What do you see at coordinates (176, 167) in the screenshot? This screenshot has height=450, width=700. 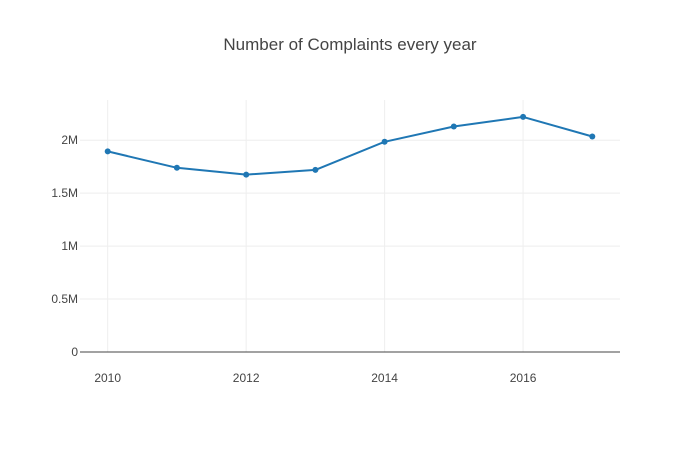 I see `data-point-2011` at bounding box center [176, 167].